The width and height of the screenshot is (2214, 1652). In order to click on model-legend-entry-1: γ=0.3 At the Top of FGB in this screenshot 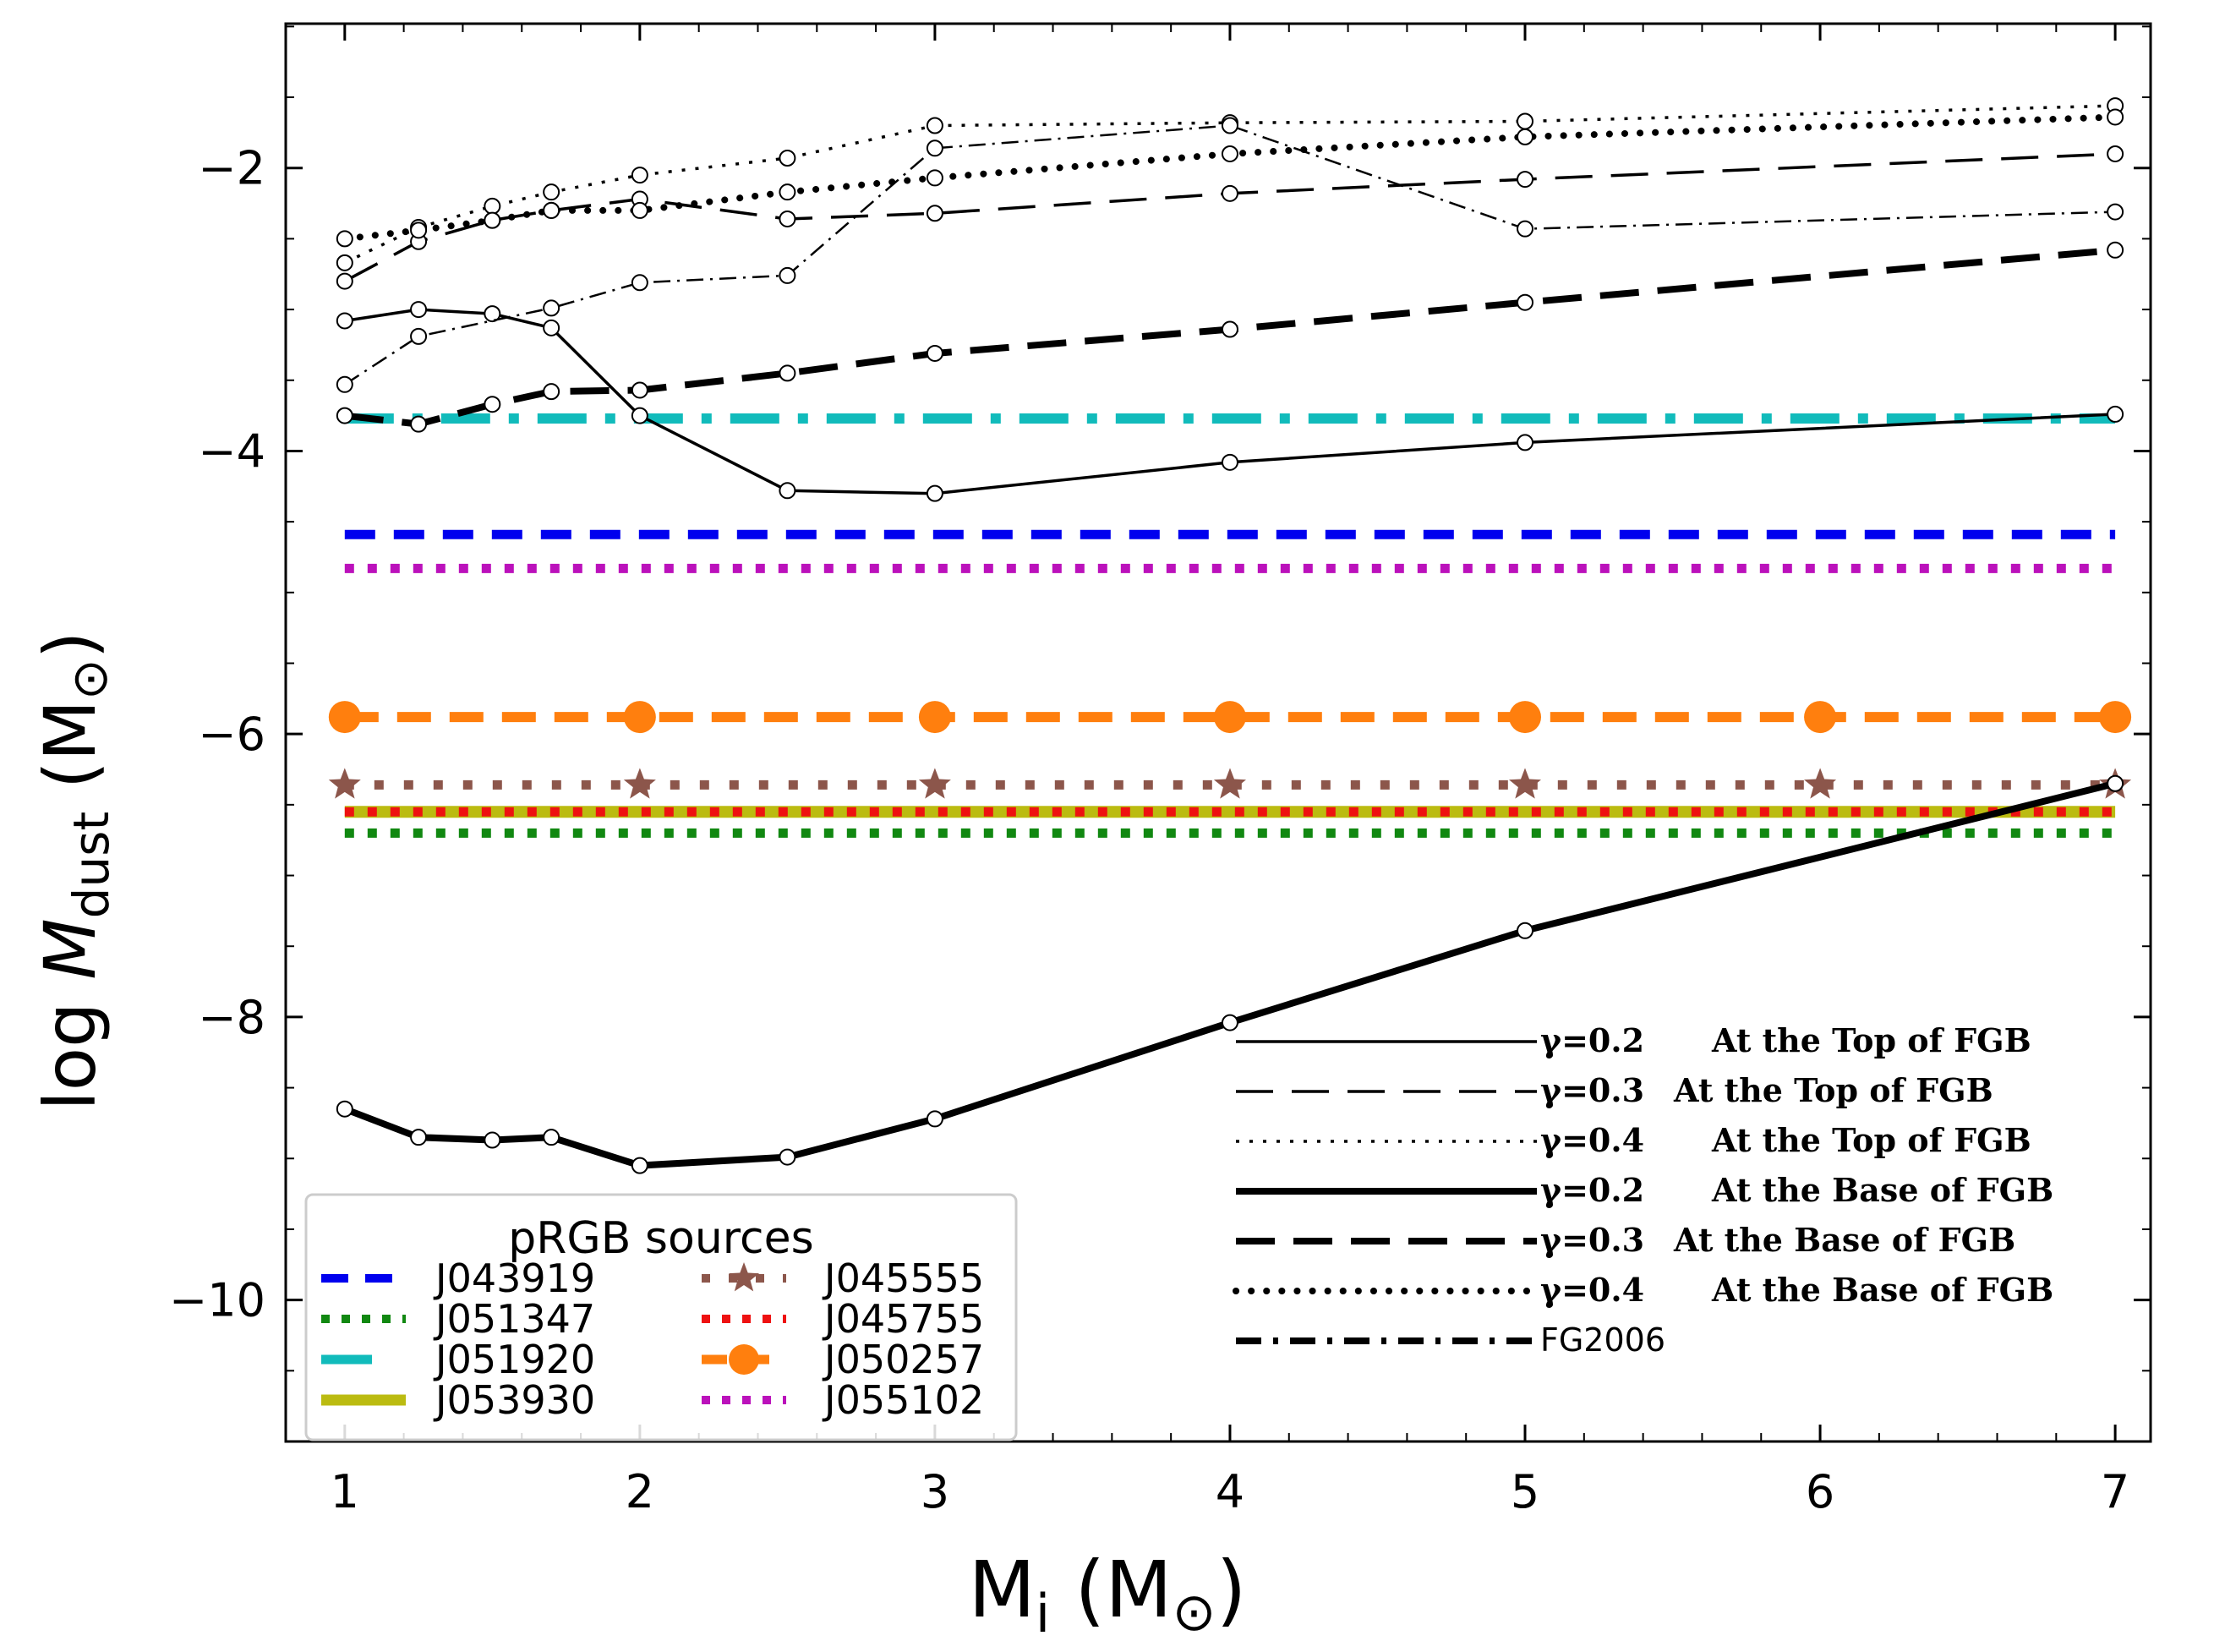, I will do `click(1614, 1090)`.